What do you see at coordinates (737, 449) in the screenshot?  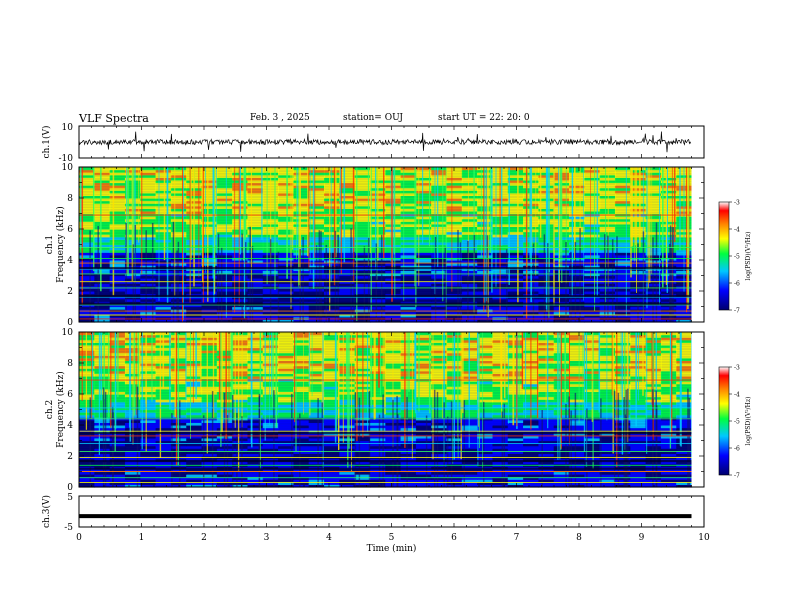 I see `colorbar-tick-ch2: -6` at bounding box center [737, 449].